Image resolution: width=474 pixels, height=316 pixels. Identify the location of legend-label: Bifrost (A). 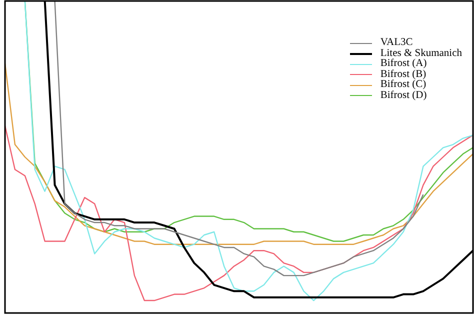
(403, 64).